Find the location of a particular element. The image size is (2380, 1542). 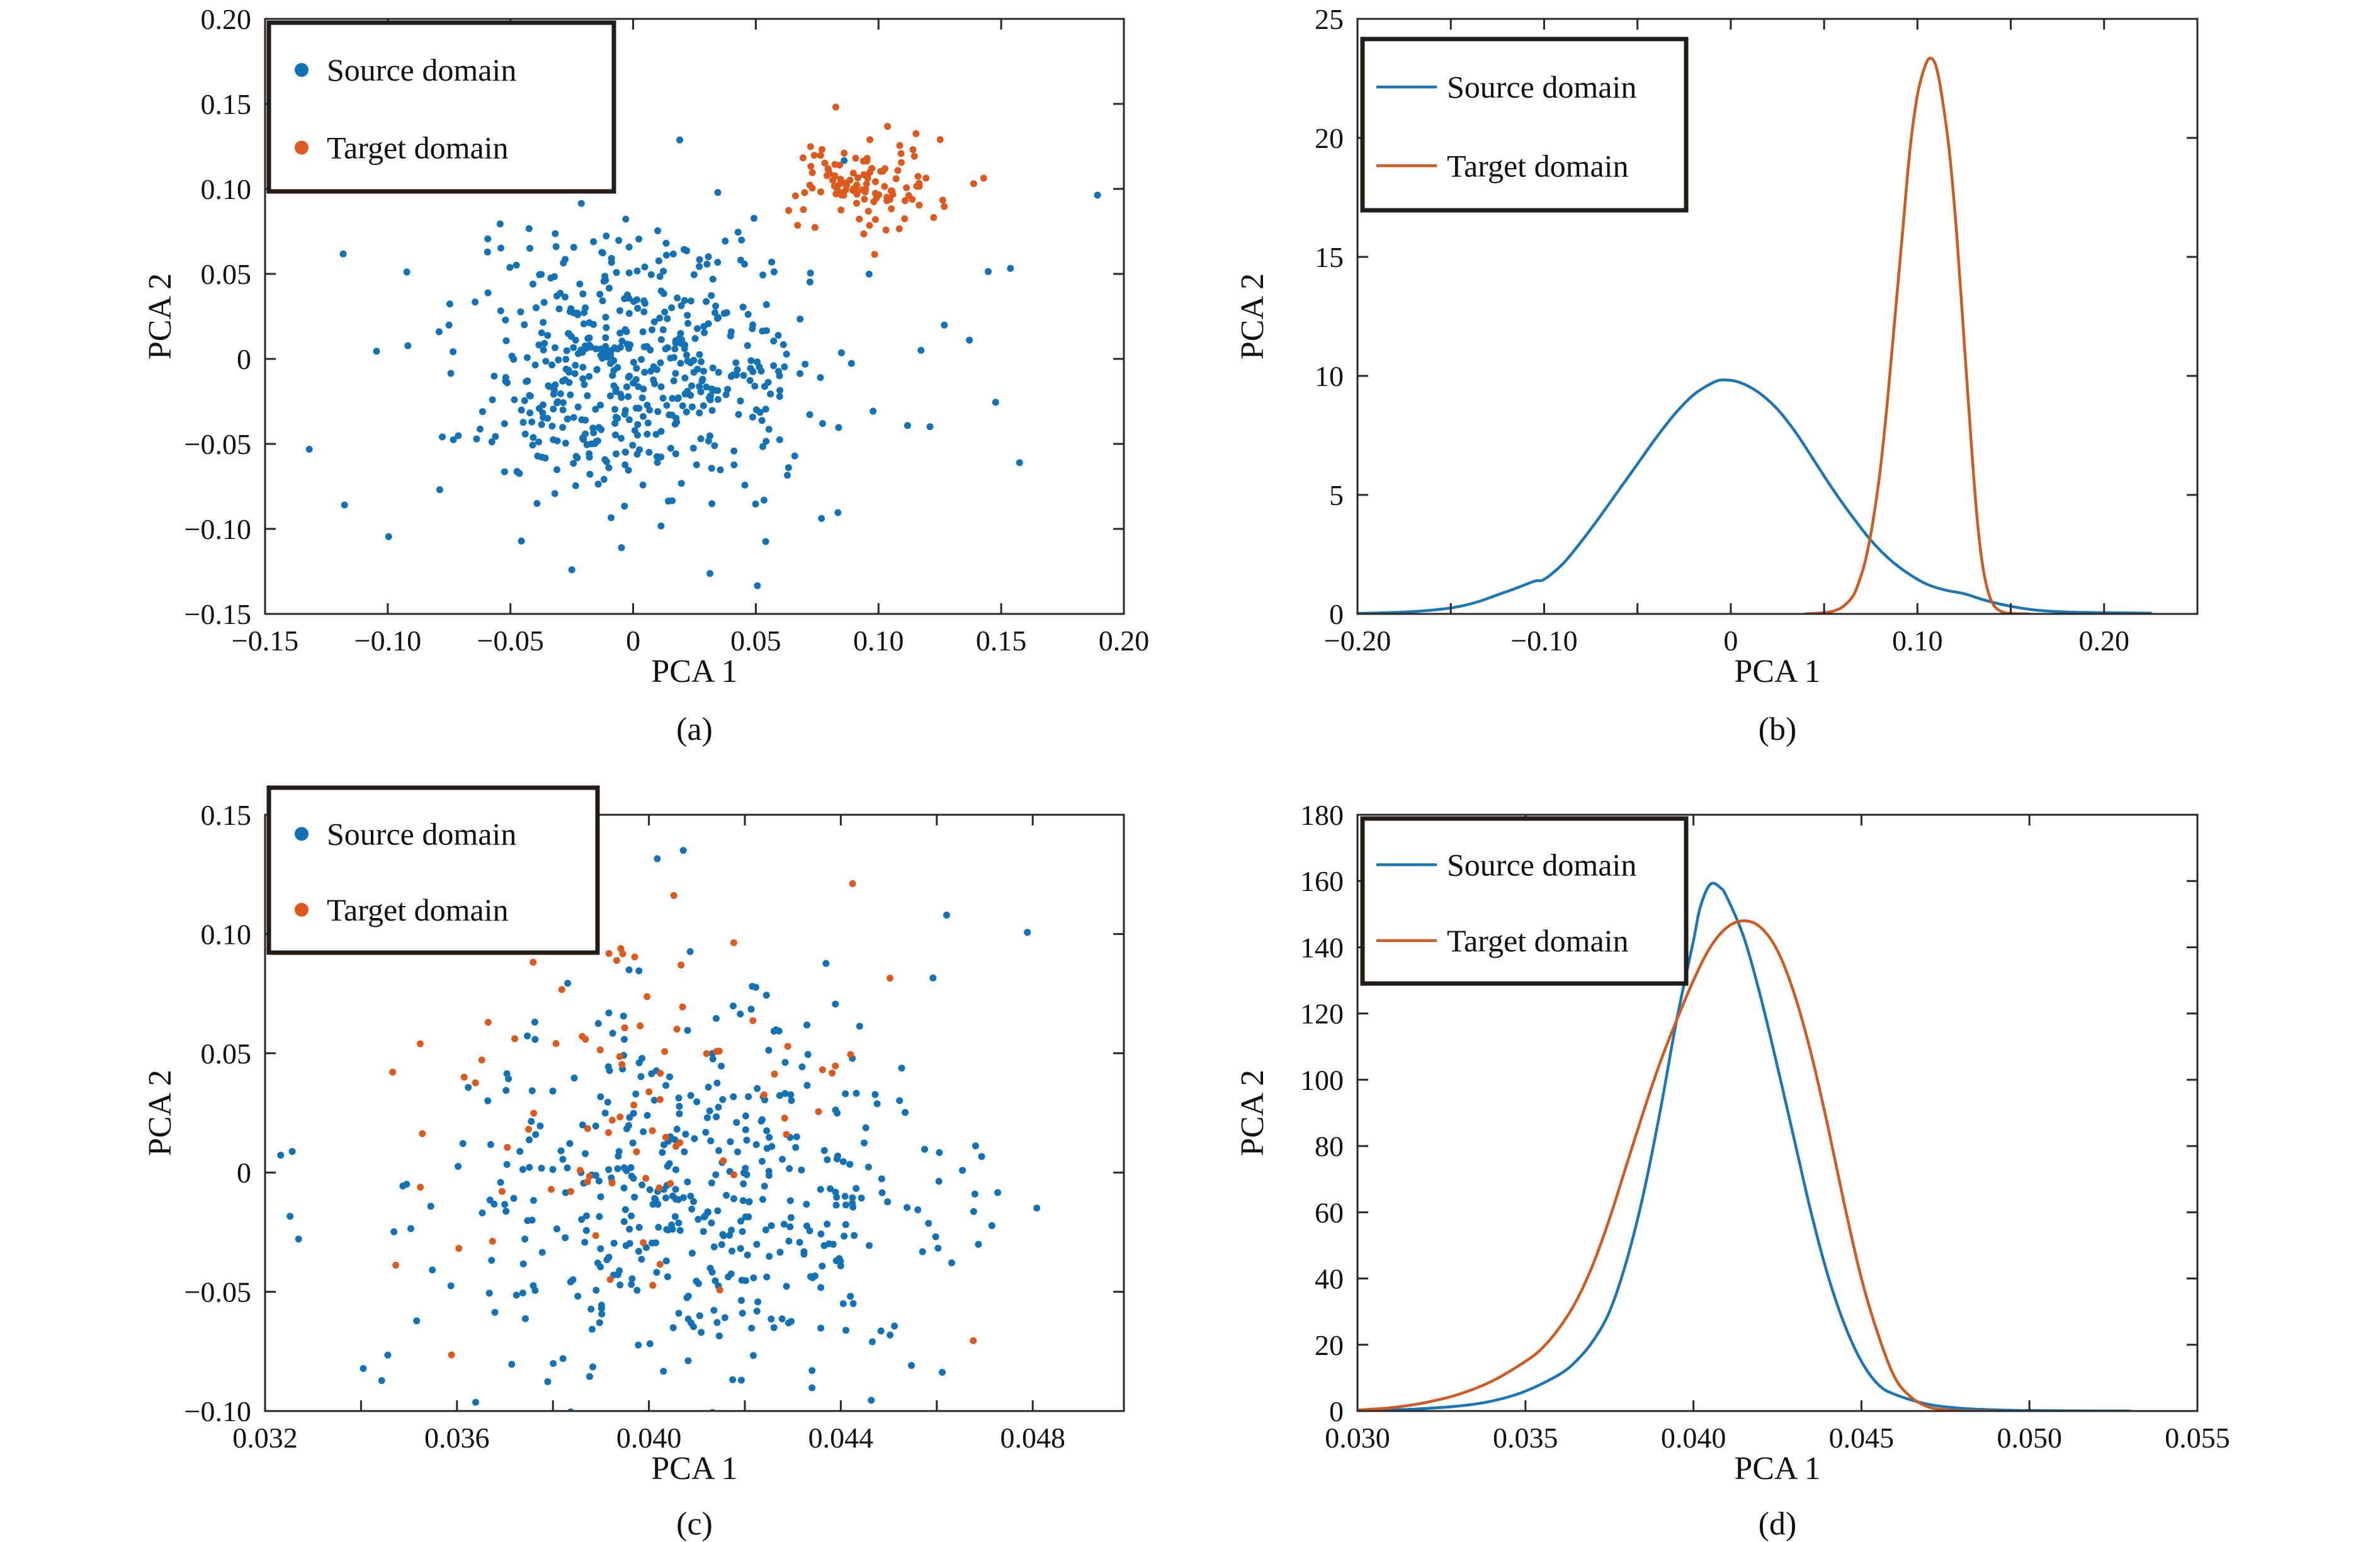

y-tick-label: 20 is located at coordinates (1329, 1345).